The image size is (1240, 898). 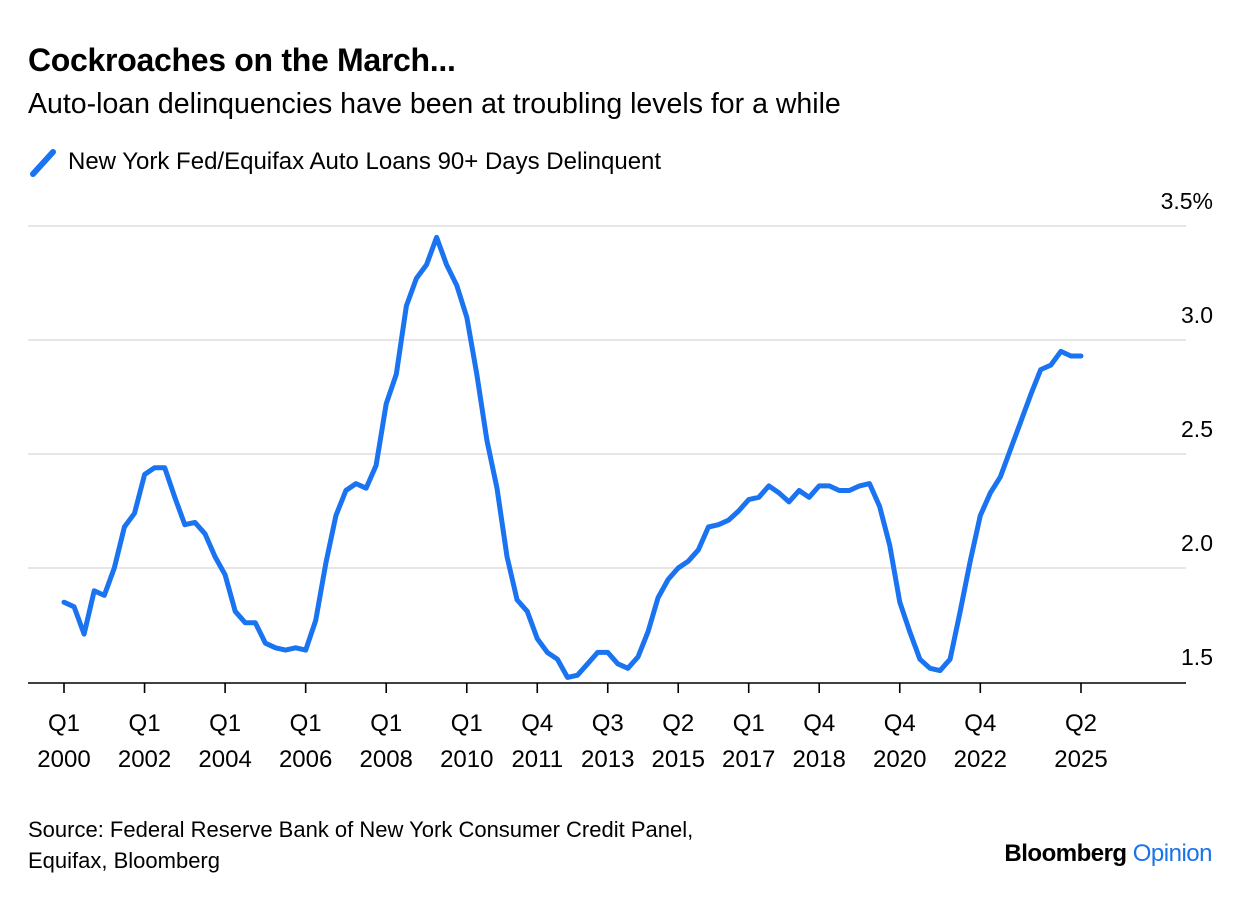 What do you see at coordinates (537, 759) in the screenshot?
I see `x-tick-label-year: 2011` at bounding box center [537, 759].